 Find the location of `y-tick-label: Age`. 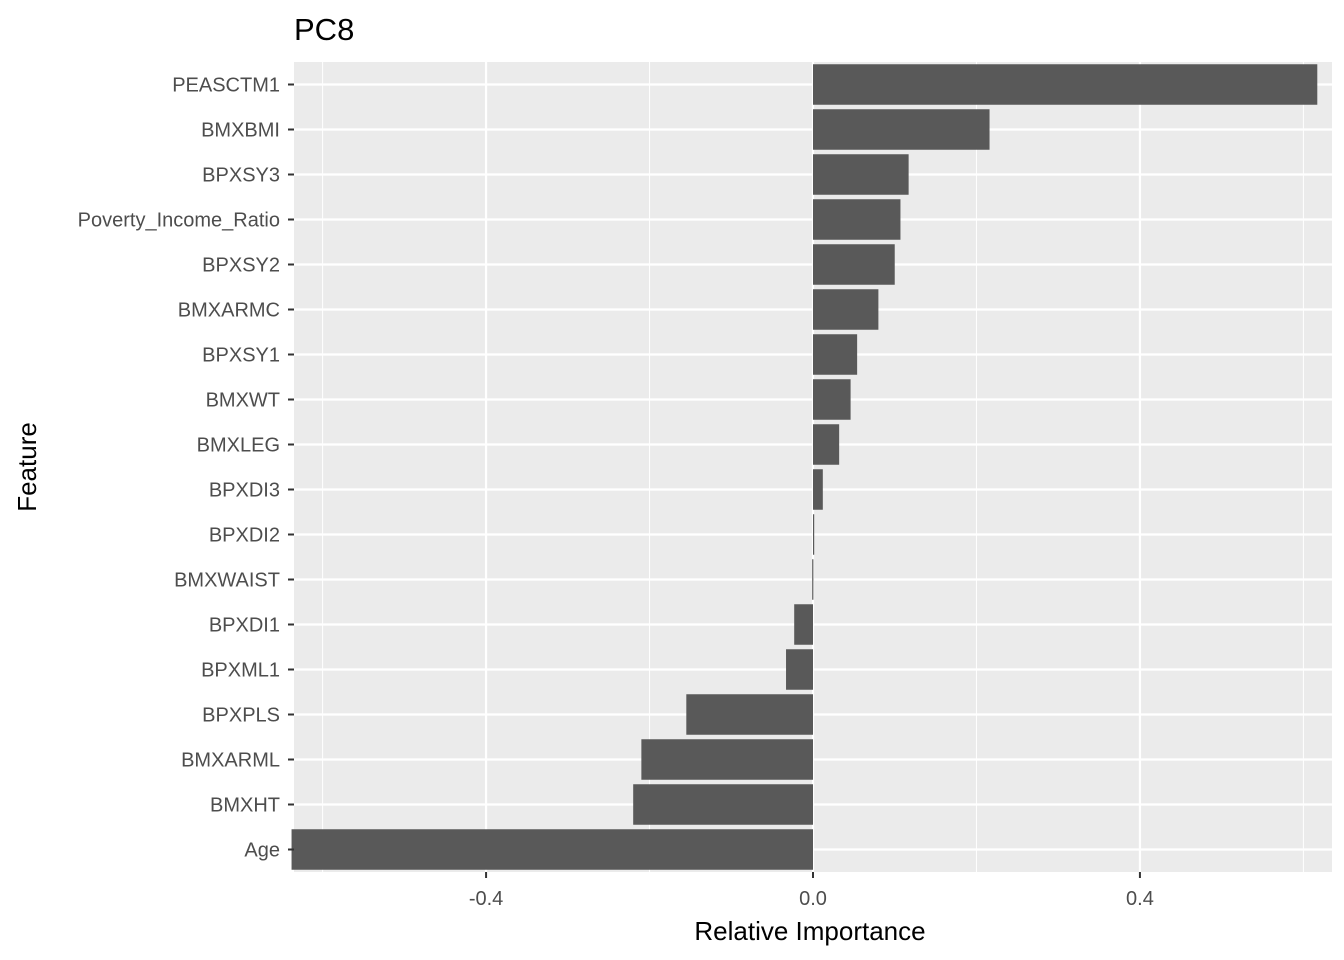

y-tick-label: Age is located at coordinates (262, 851).